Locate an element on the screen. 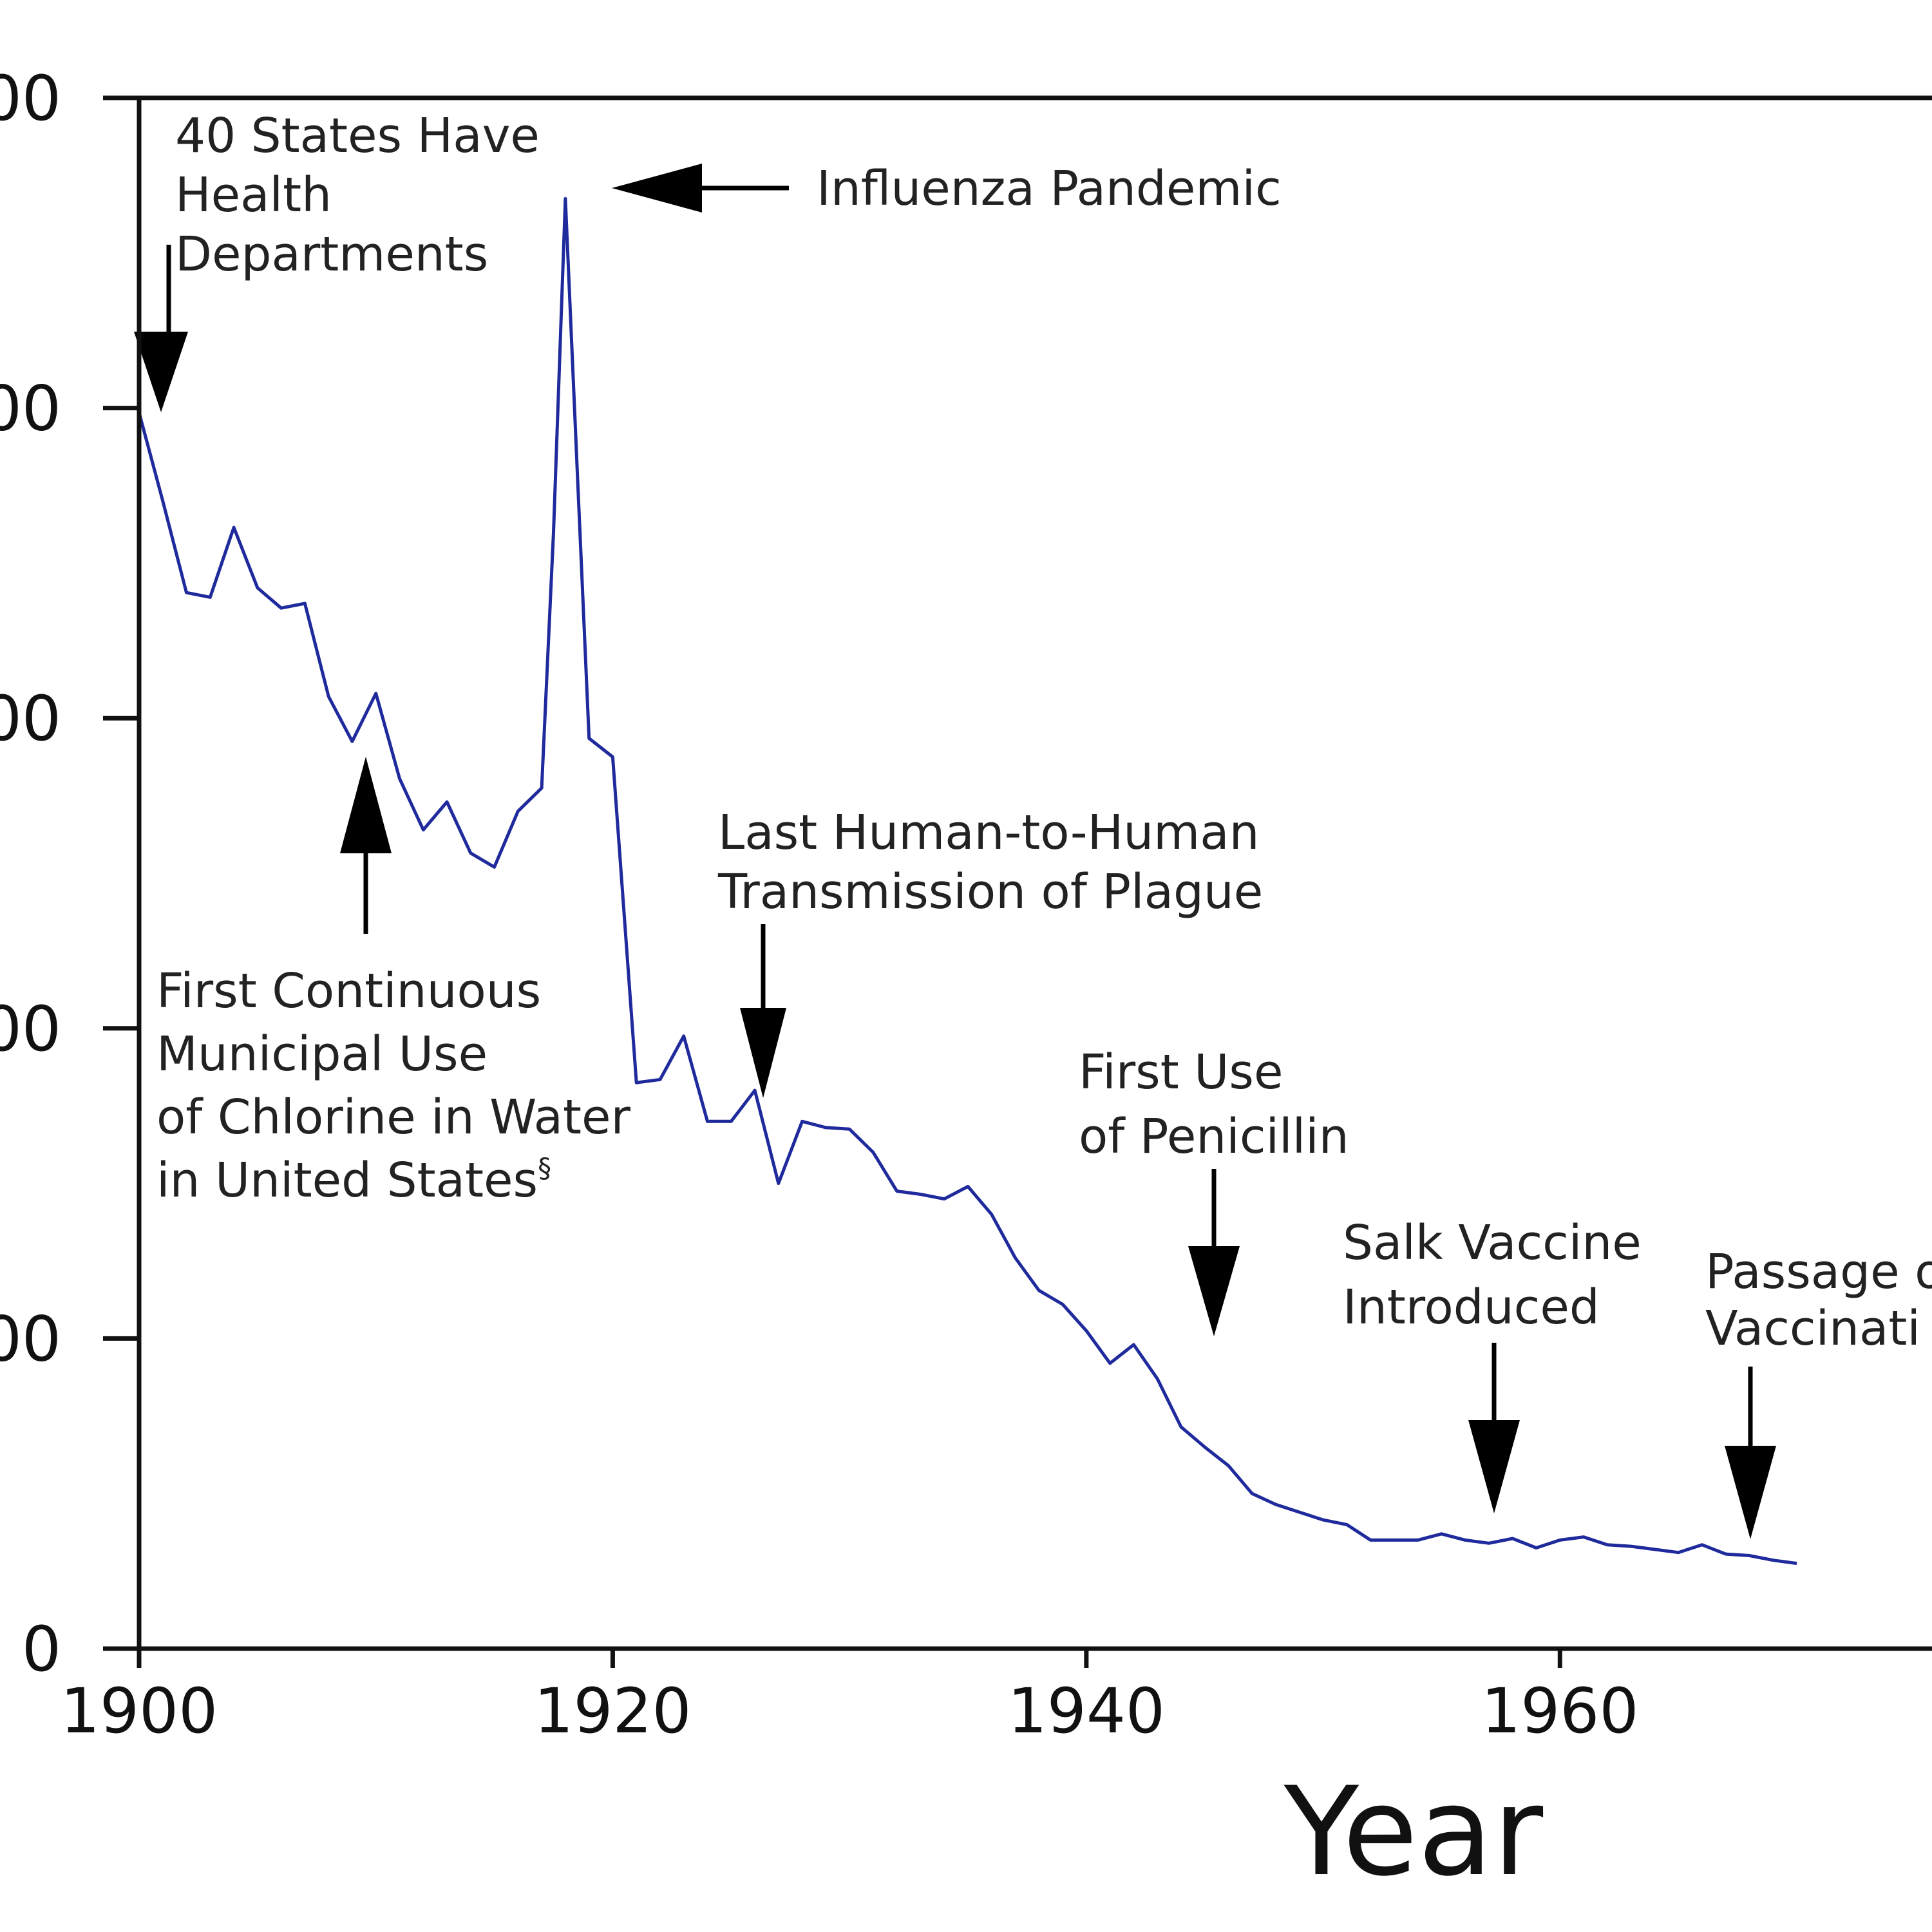  annotation-line: First Use is located at coordinates (1181, 1072).